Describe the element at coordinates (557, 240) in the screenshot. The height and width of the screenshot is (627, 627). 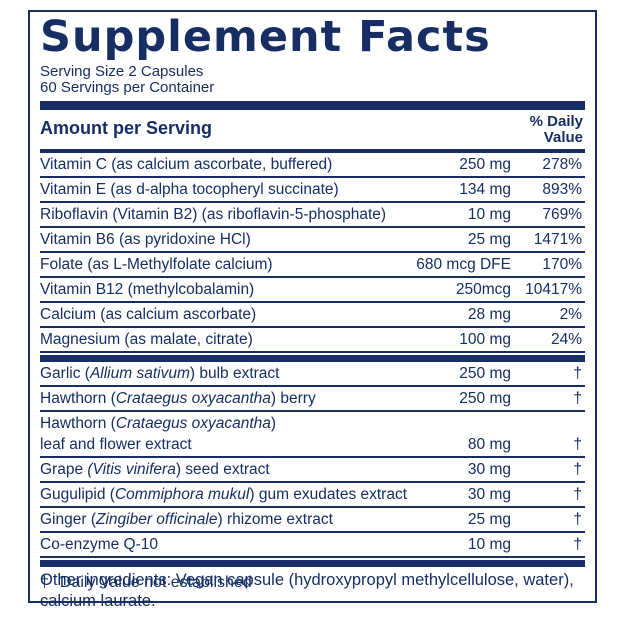
I see `daily-value-cell: 1471%` at that location.